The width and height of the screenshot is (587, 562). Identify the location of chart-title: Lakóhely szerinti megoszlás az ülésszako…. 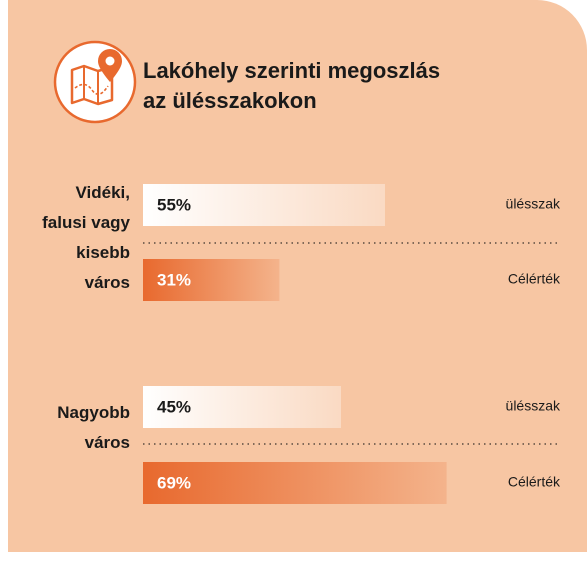
(292, 85).